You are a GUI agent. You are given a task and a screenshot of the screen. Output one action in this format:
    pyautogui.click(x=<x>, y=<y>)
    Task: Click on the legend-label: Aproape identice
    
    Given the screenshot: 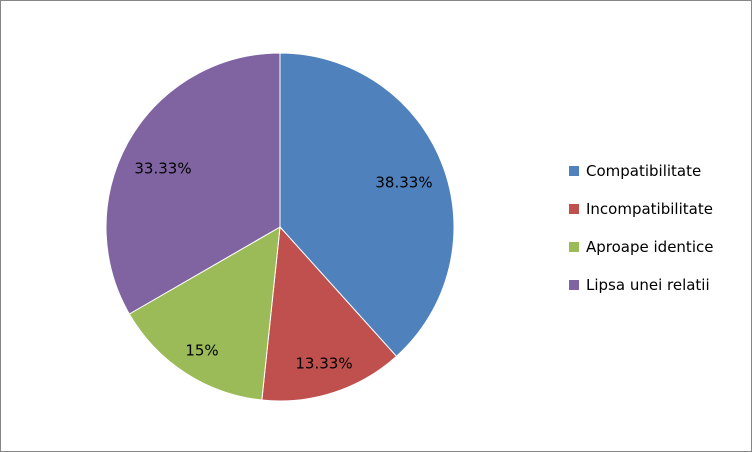 What is the action you would take?
    pyautogui.click(x=650, y=247)
    